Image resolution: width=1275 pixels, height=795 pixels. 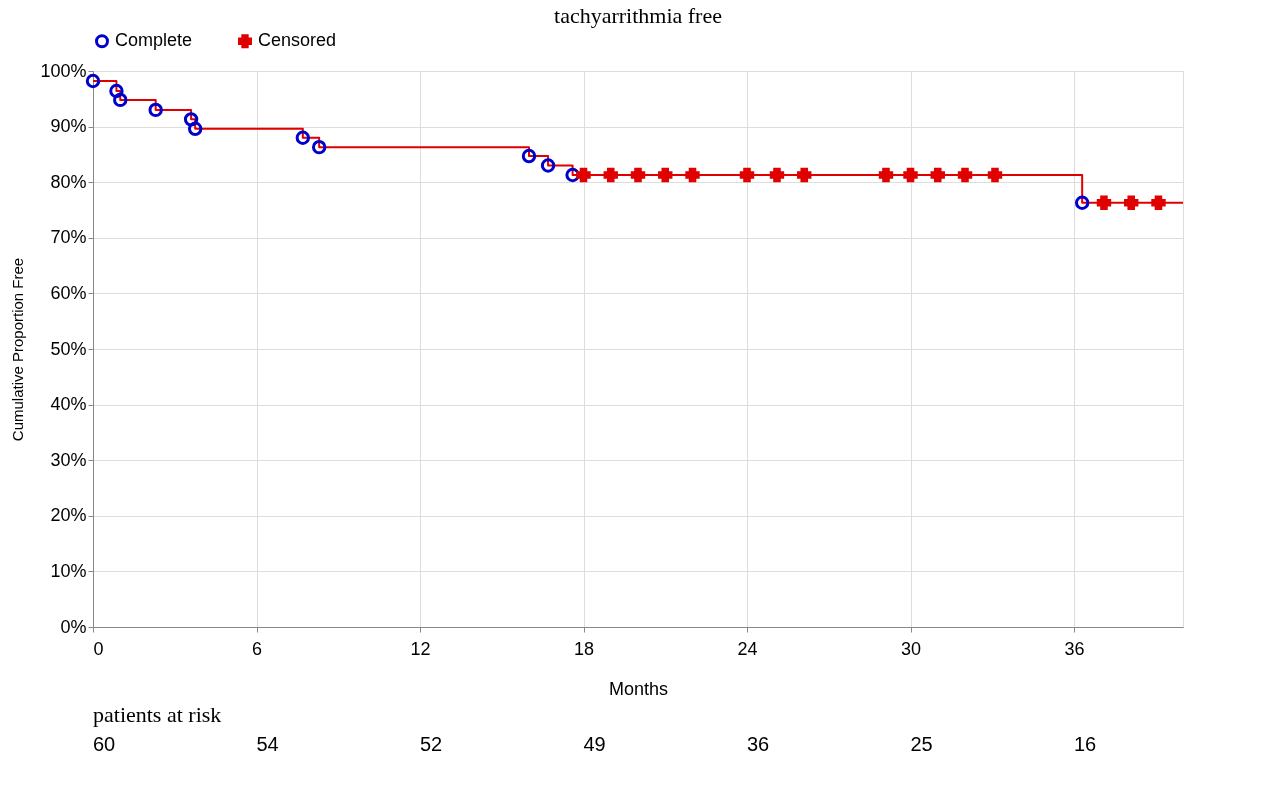 I want to click on x-axis-title: Months, so click(x=638, y=688).